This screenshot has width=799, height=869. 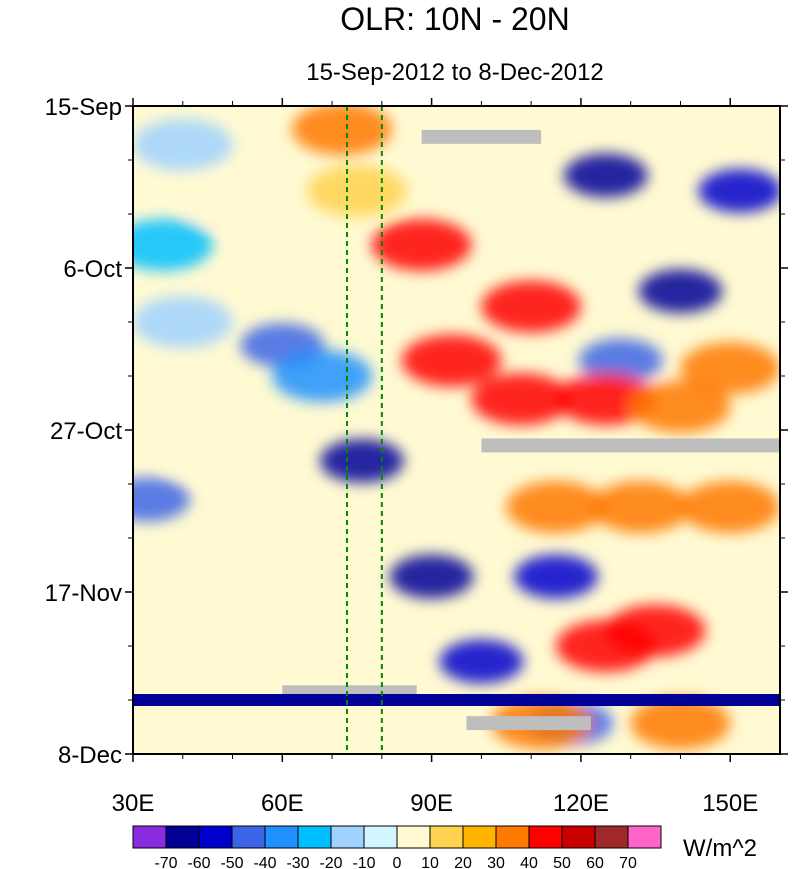 I want to click on colorbar-label: -10, so click(x=363, y=862).